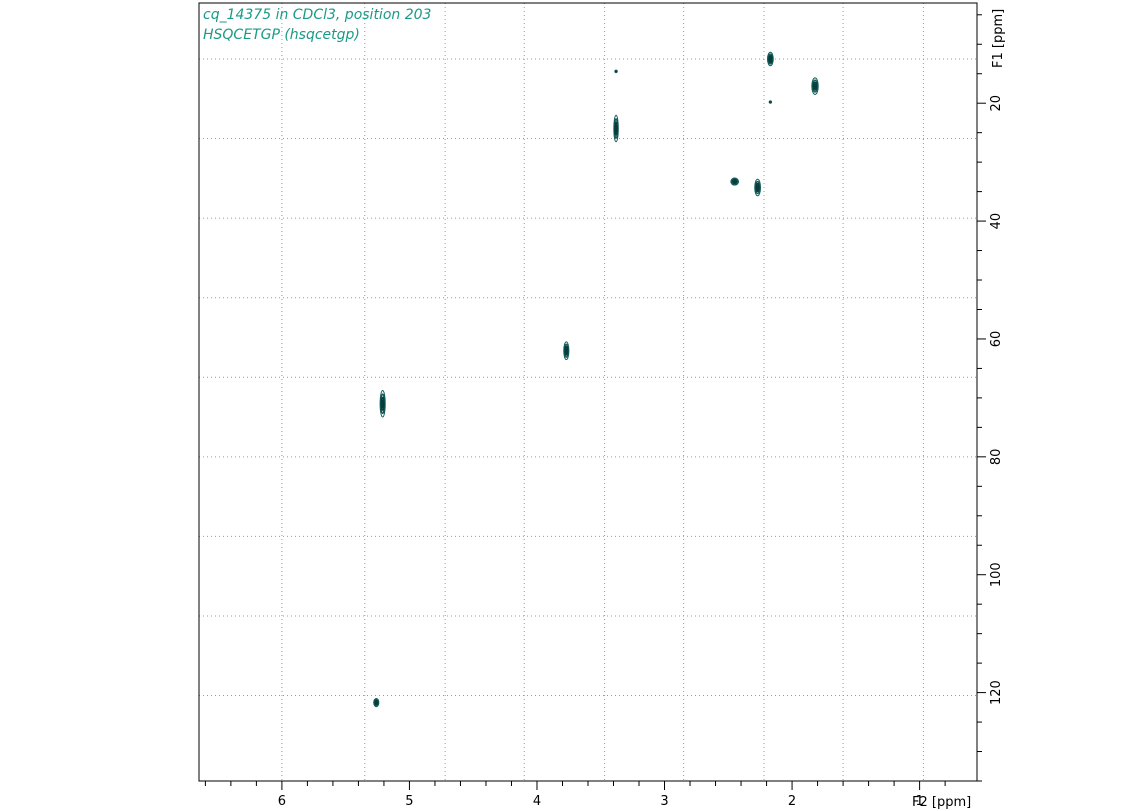  Describe the element at coordinates (281, 35) in the screenshot. I see `chart-subtitle: HSQCETGP (hsqcetgp)` at that location.